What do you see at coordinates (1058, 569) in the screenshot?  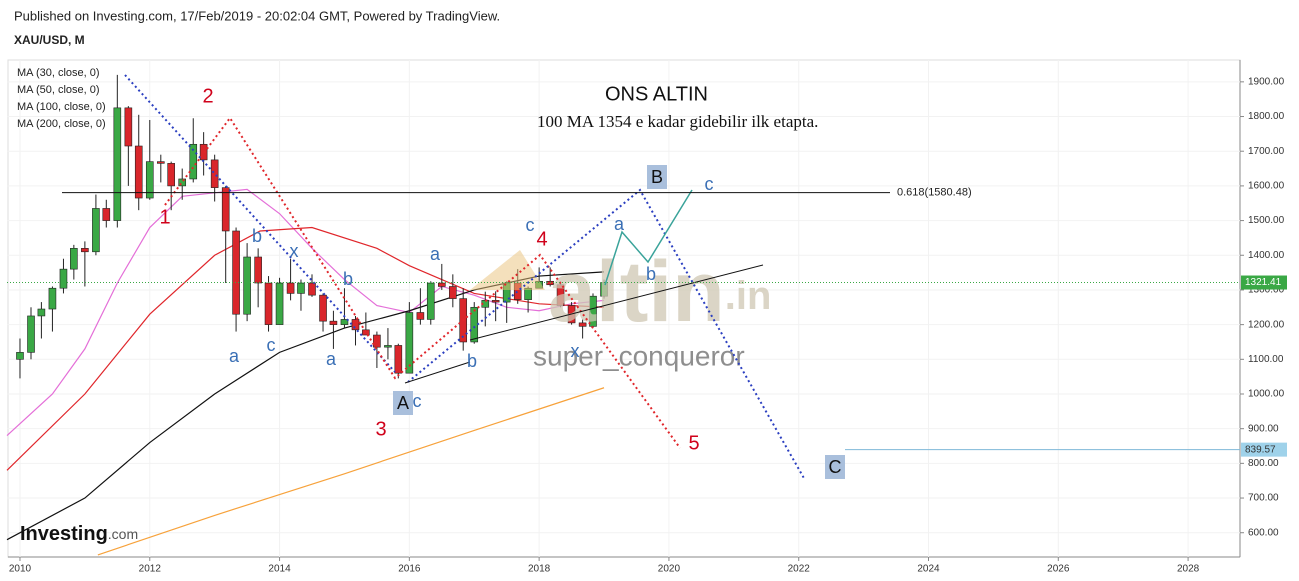 I see `x-tick-label: 2026` at bounding box center [1058, 569].